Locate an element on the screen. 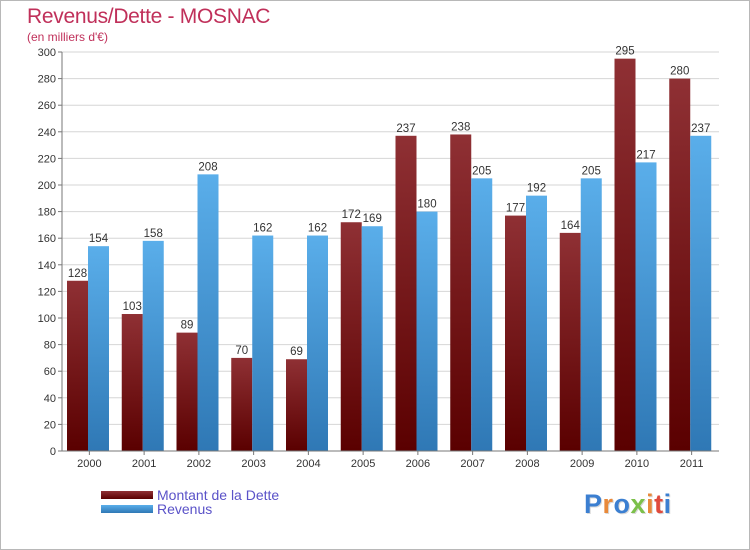 The height and width of the screenshot is (550, 750). x-tick-label-2001: 2001 is located at coordinates (144, 464).